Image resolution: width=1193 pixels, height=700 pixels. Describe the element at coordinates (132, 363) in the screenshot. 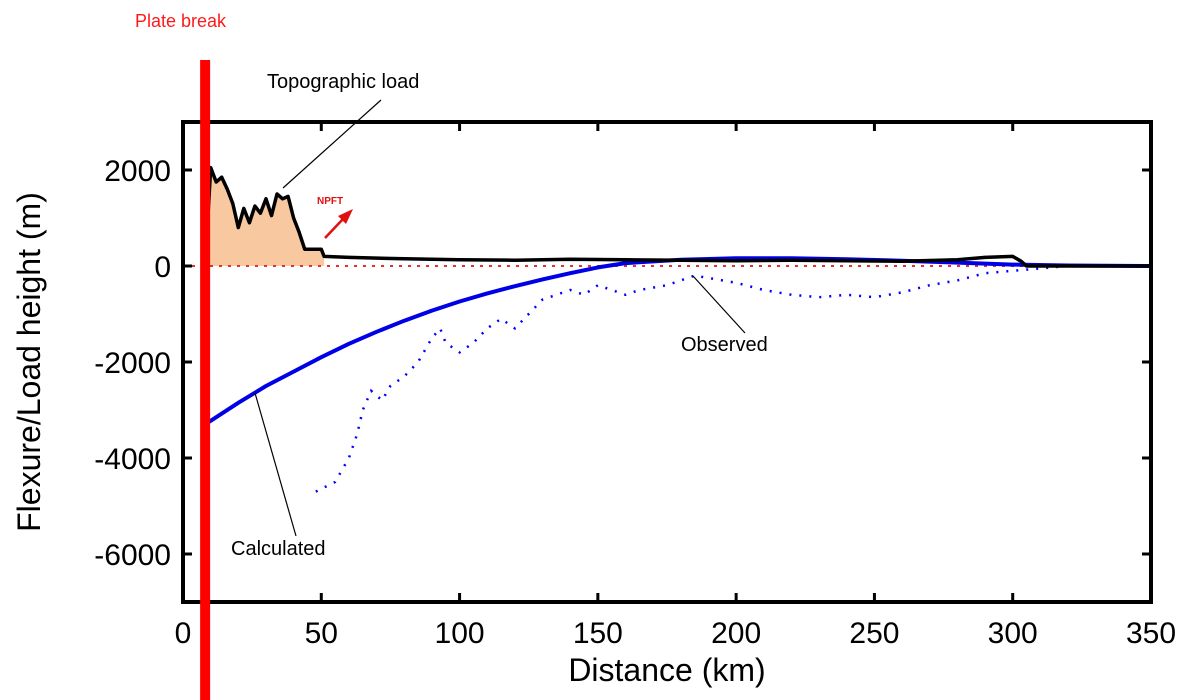

I see `y-tick-label: -2000` at that location.